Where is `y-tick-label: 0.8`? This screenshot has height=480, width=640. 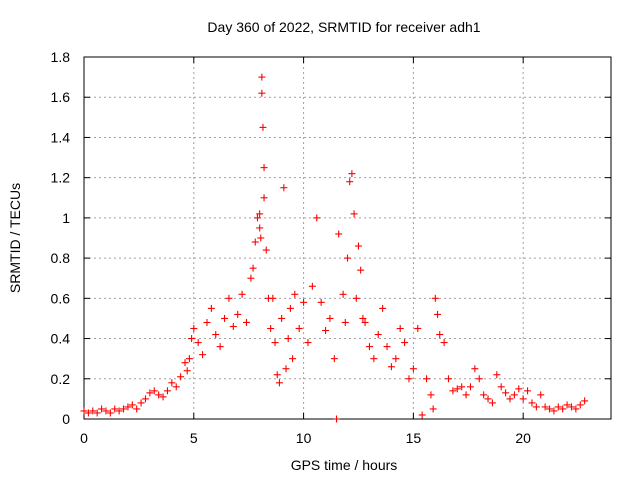
y-tick-label: 0.8 is located at coordinates (61, 258).